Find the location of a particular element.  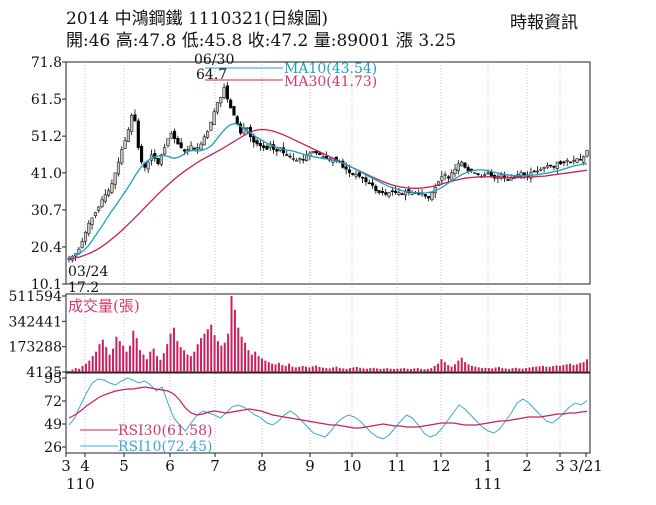

rsi10-line is located at coordinates (328, 408).